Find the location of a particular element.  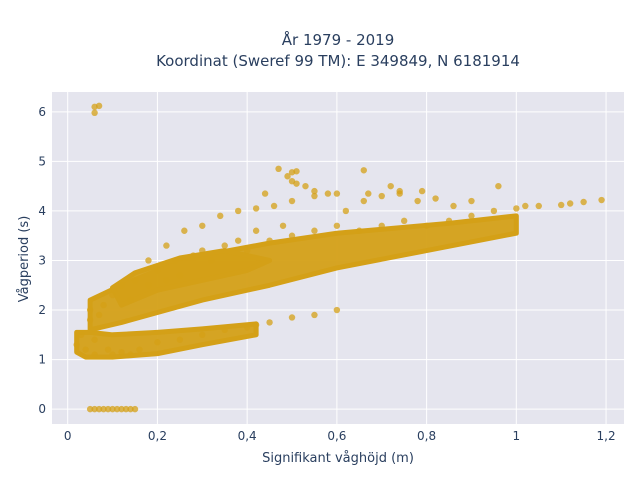

y-tick-label: 0 is located at coordinates (42, 409).